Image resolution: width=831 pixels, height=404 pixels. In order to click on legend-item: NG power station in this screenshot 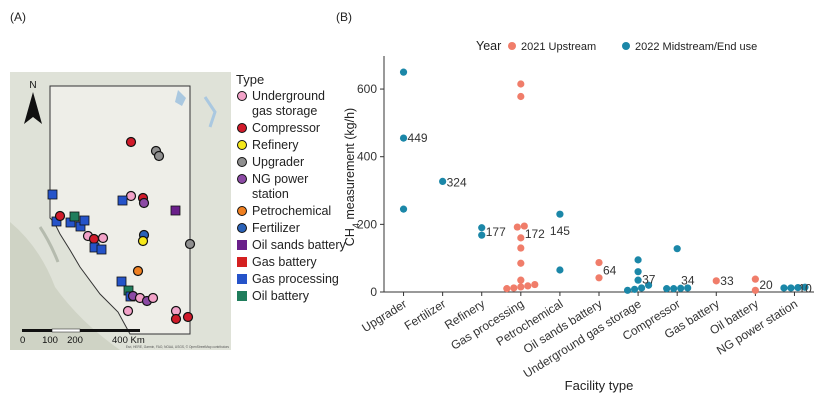, I will do `click(291, 187)`.